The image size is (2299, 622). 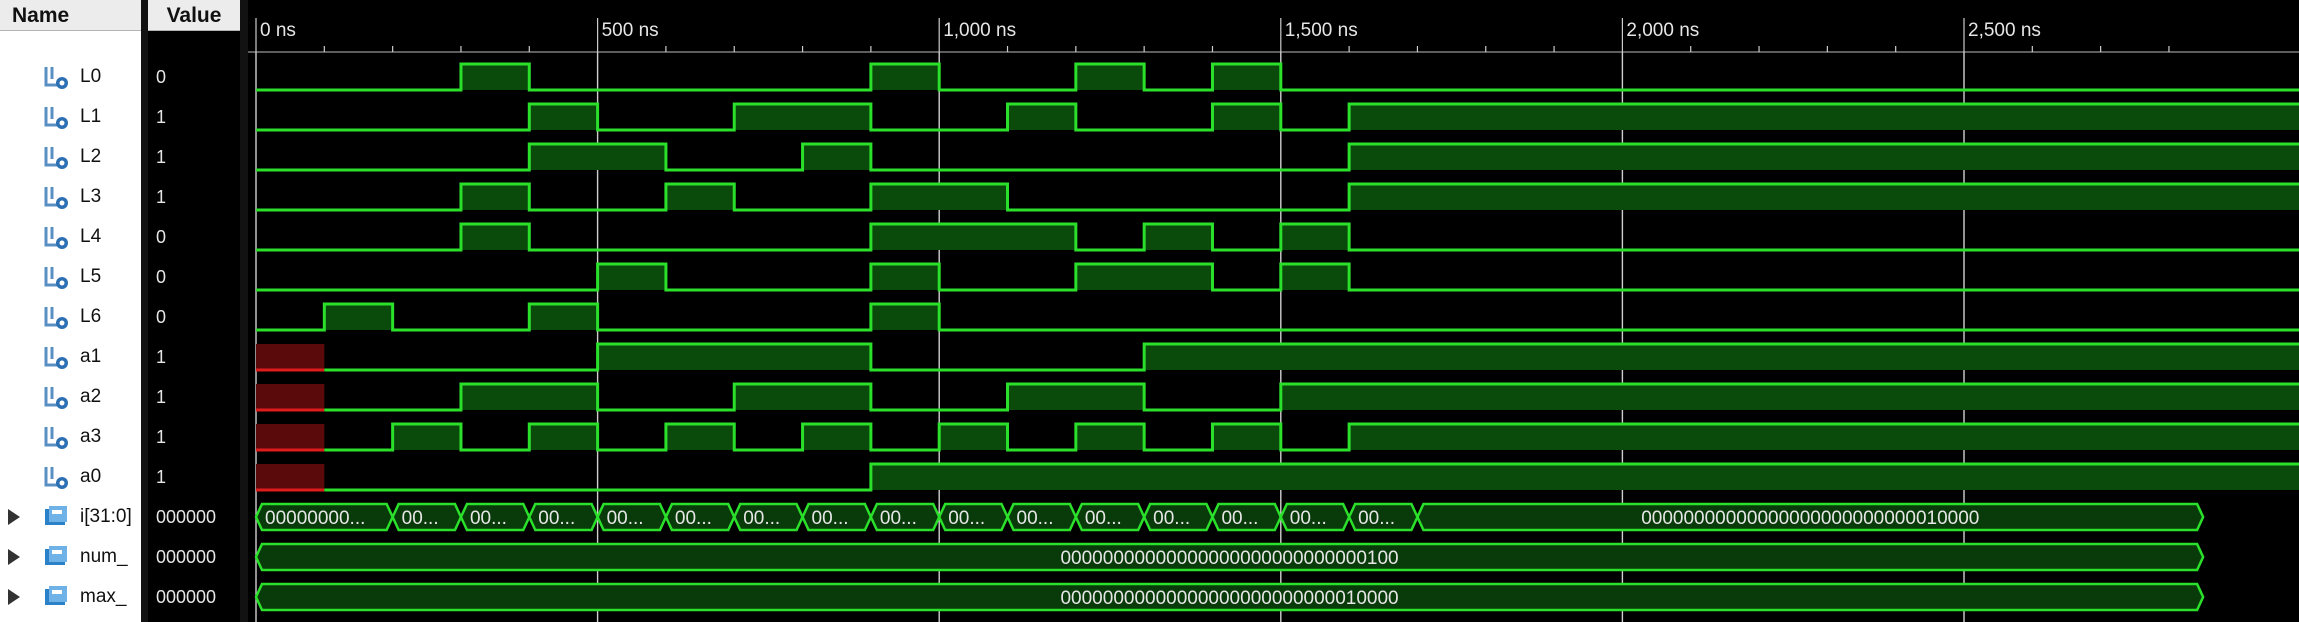 What do you see at coordinates (91, 76) in the screenshot?
I see `signal-name-label: L0` at bounding box center [91, 76].